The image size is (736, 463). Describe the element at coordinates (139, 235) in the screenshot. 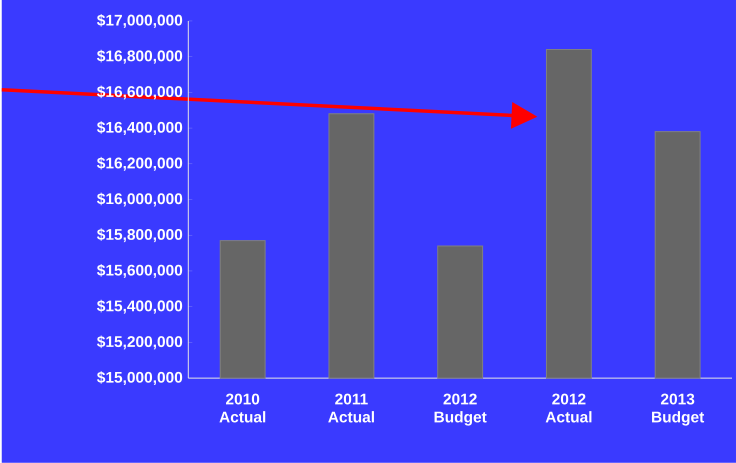

I see `y-tick-label: $15,800,000` at that location.